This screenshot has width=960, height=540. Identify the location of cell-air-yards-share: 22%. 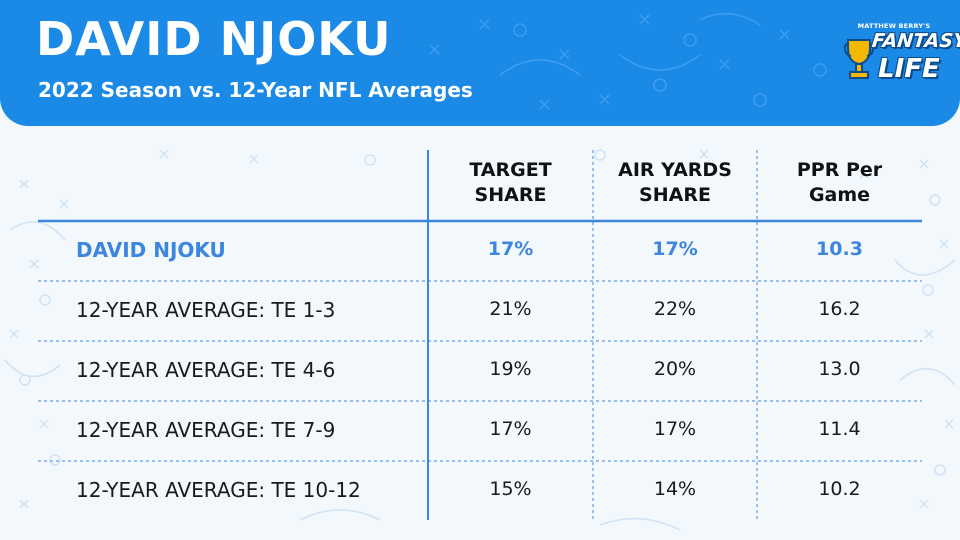
(675, 309).